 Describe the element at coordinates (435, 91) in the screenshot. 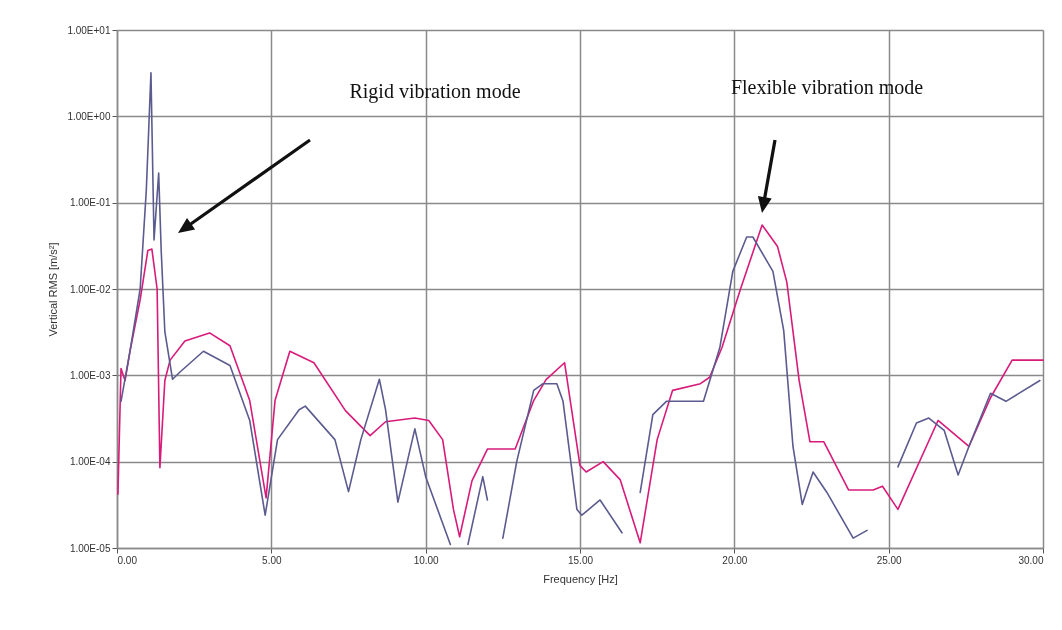

I see `annotation: Rigid vibration mode` at that location.